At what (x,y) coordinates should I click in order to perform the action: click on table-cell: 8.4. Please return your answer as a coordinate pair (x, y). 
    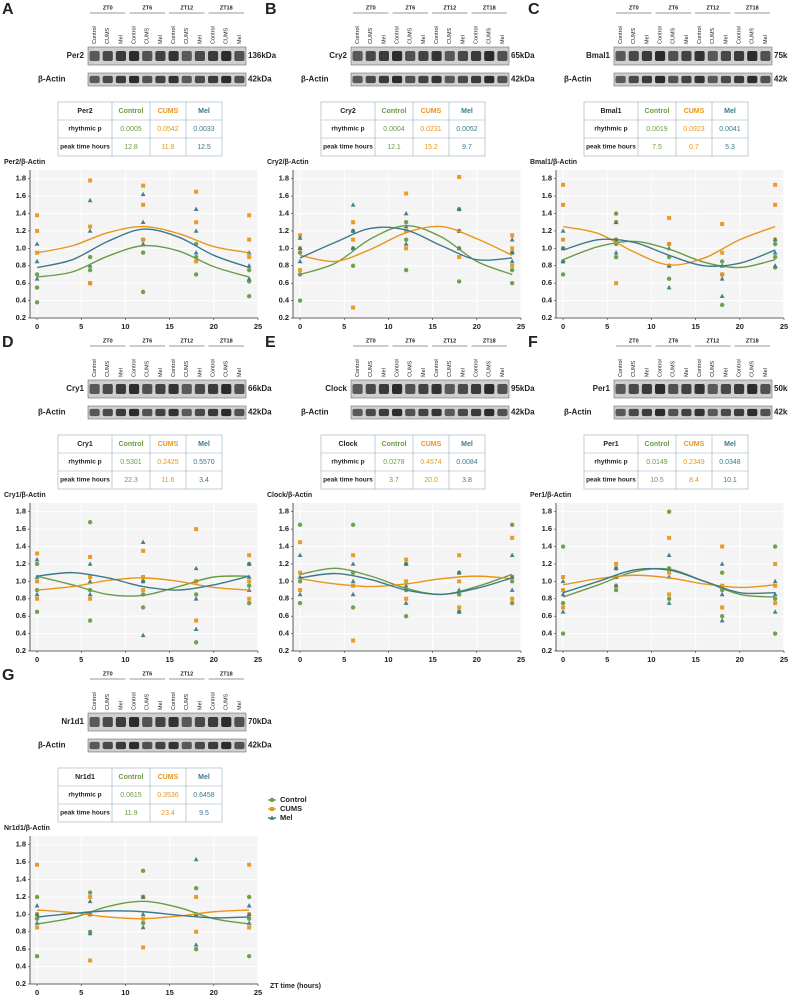
    Looking at the image, I should click on (694, 480).